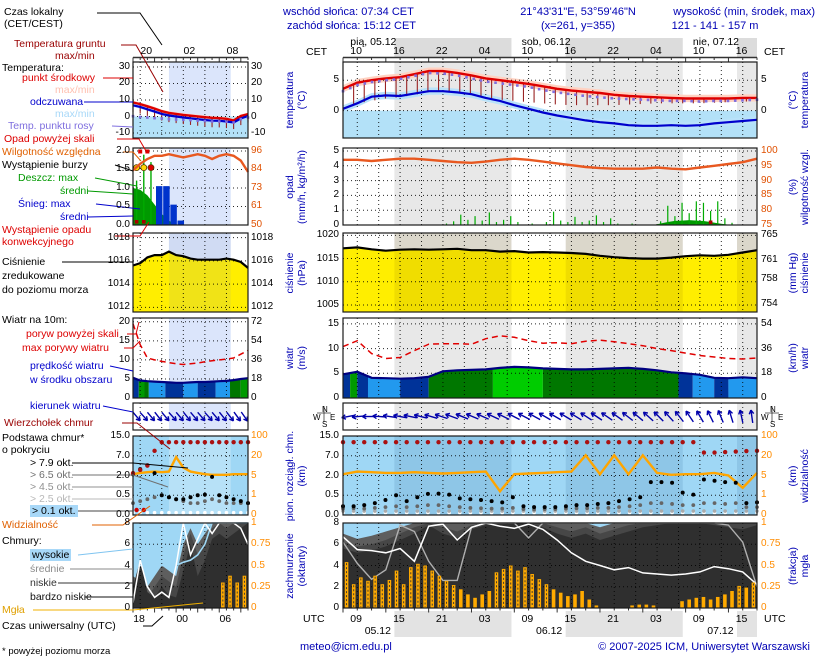 This screenshot has height=660, width=820. Describe the element at coordinates (550, 475) in the screenshot. I see `main-cloudbase-panel` at that location.